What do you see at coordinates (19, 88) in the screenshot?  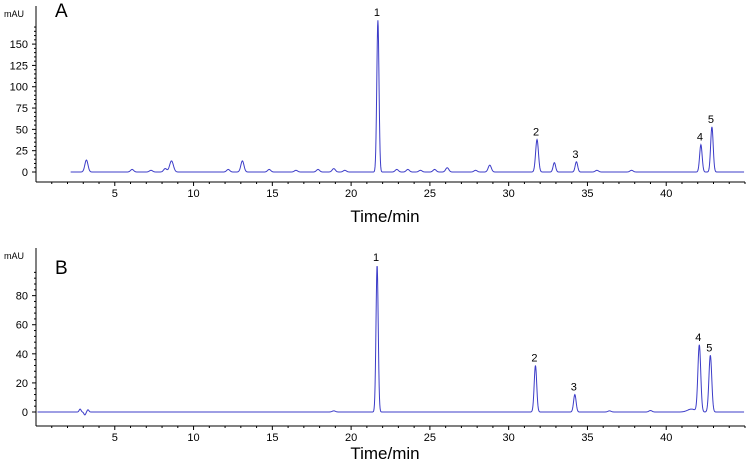 I see `y-tick-label: 100` at bounding box center [19, 88].